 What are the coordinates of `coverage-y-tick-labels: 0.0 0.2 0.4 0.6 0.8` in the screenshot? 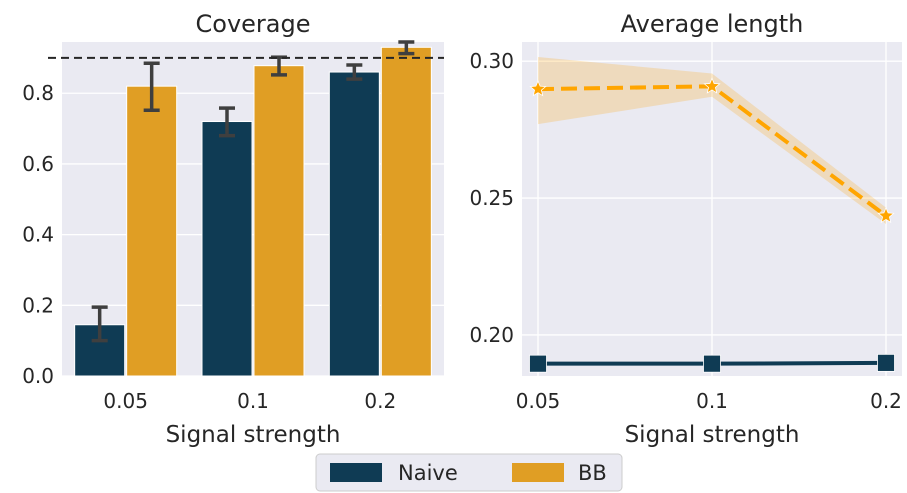 It's located at (38, 234).